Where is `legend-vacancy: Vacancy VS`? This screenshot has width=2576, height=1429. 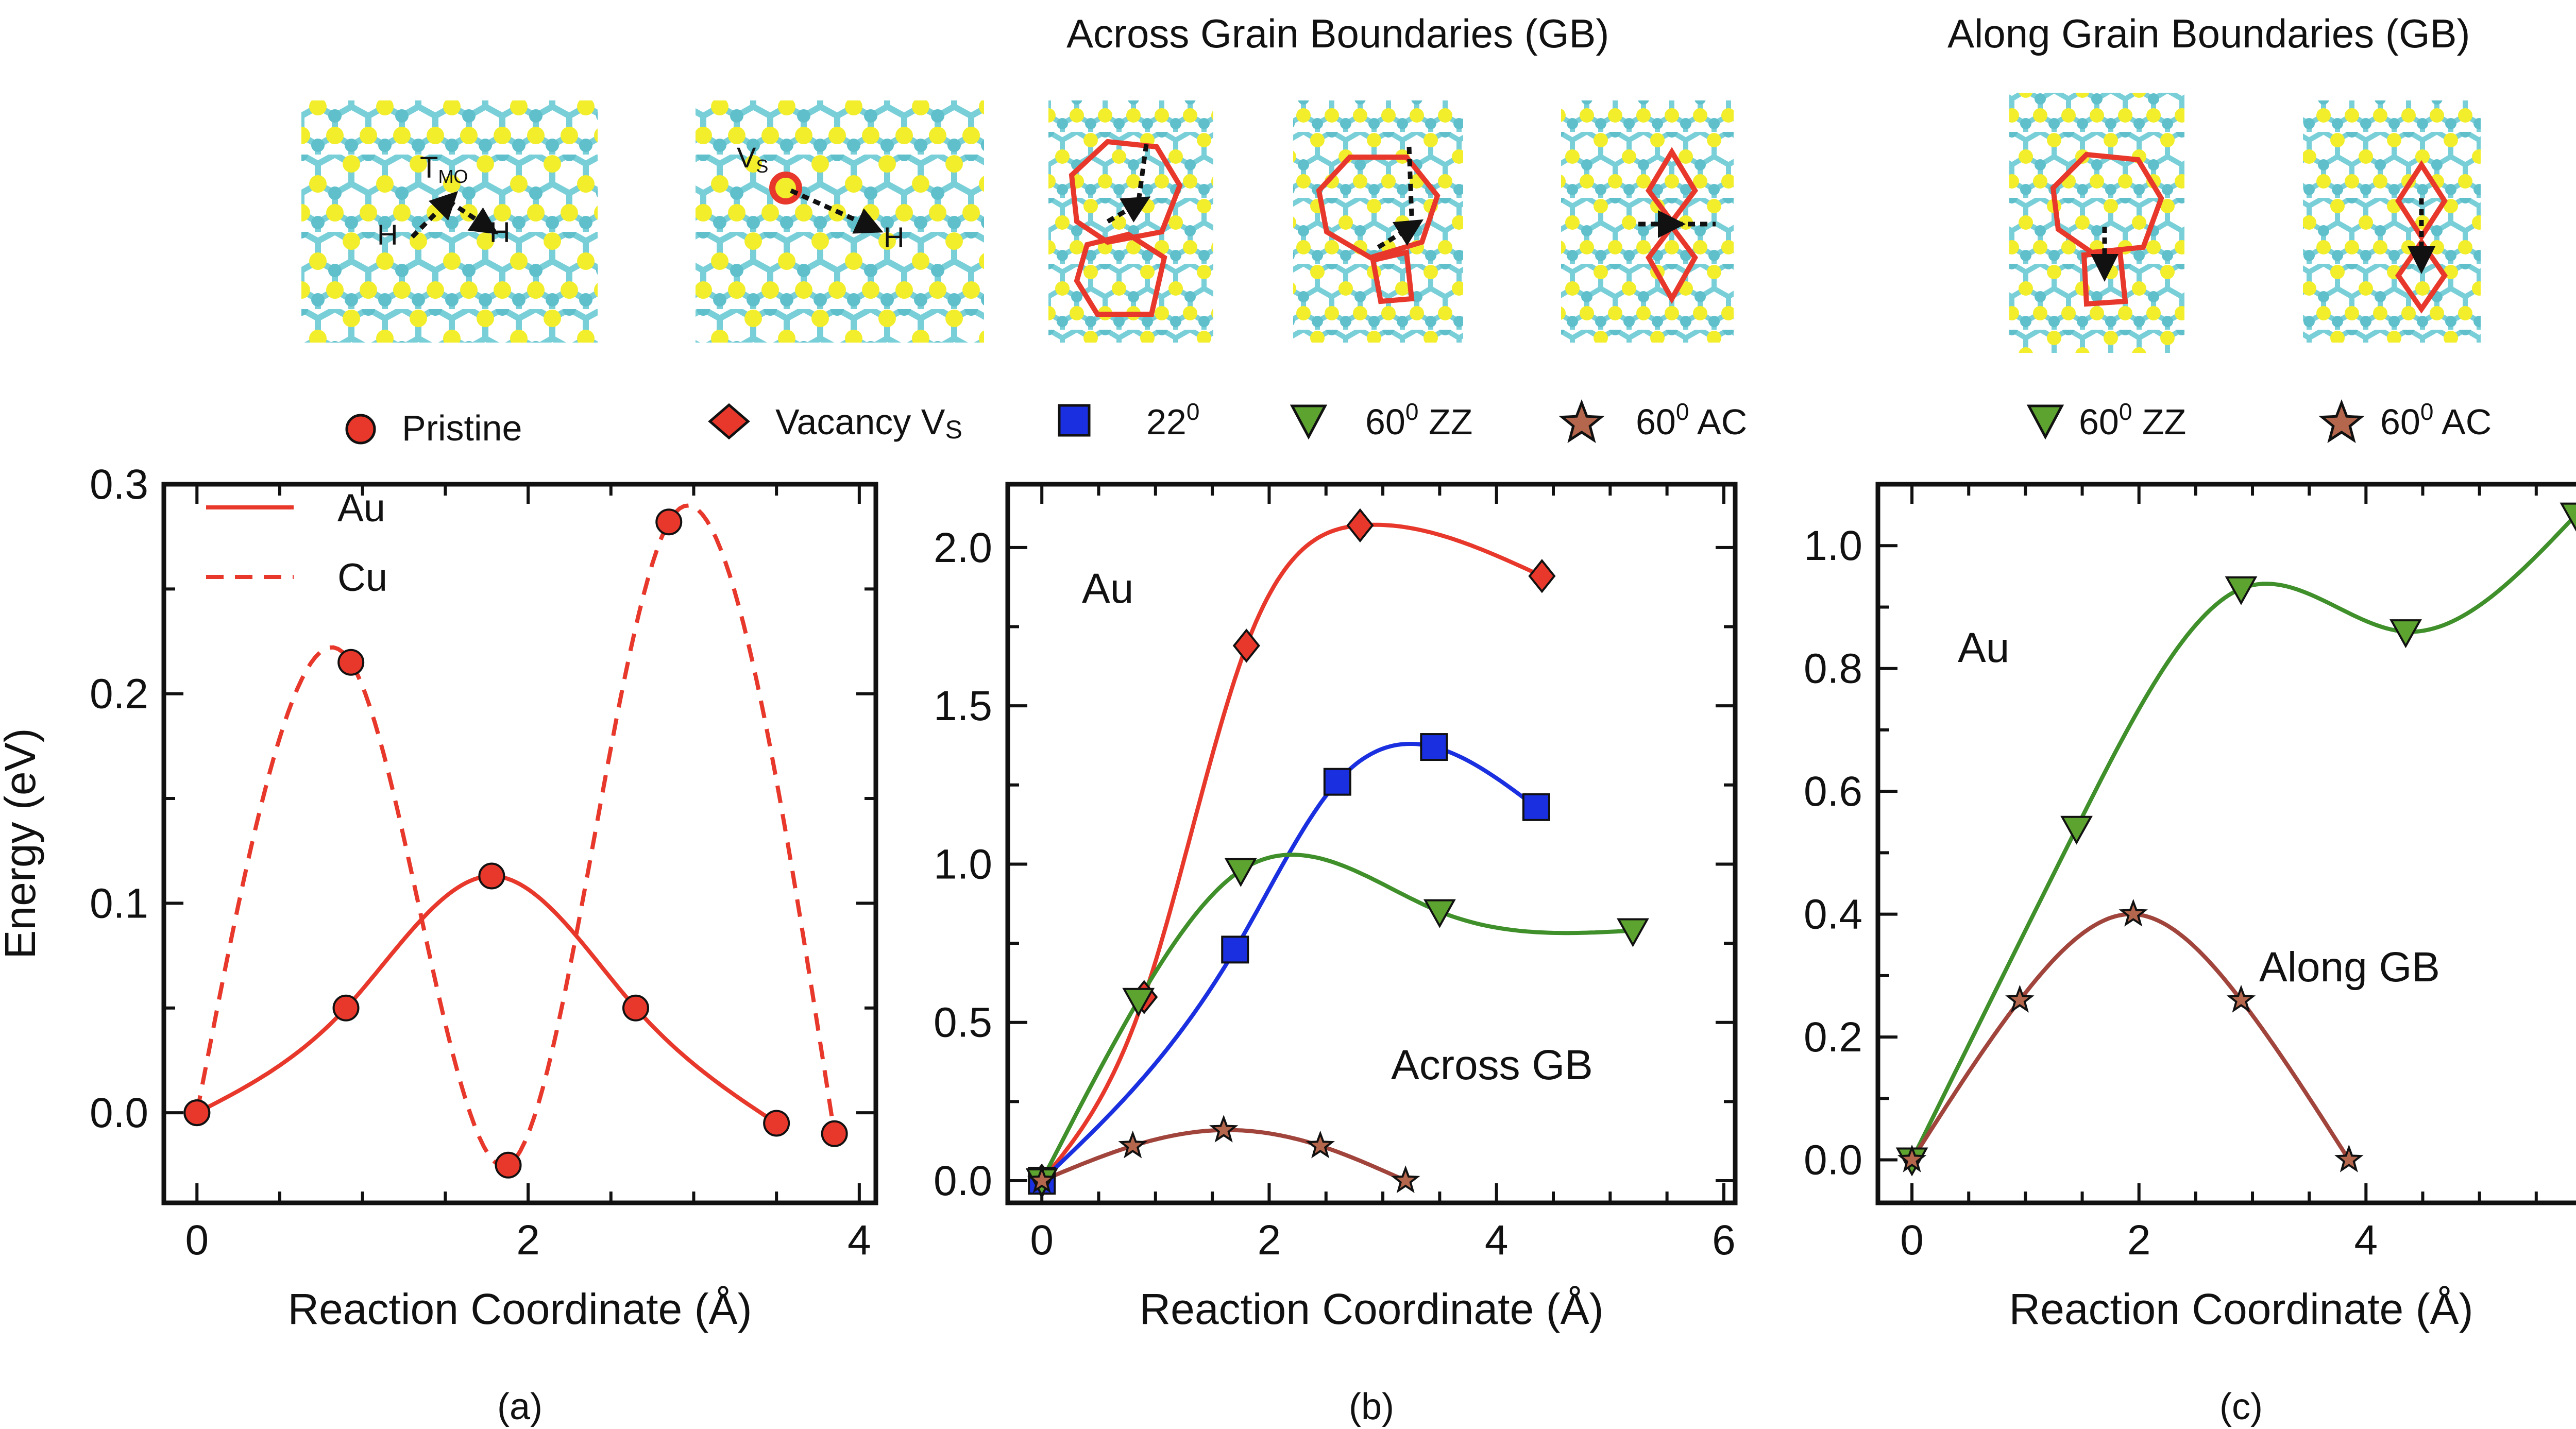
legend-vacancy: Vacancy VS is located at coordinates (835, 423).